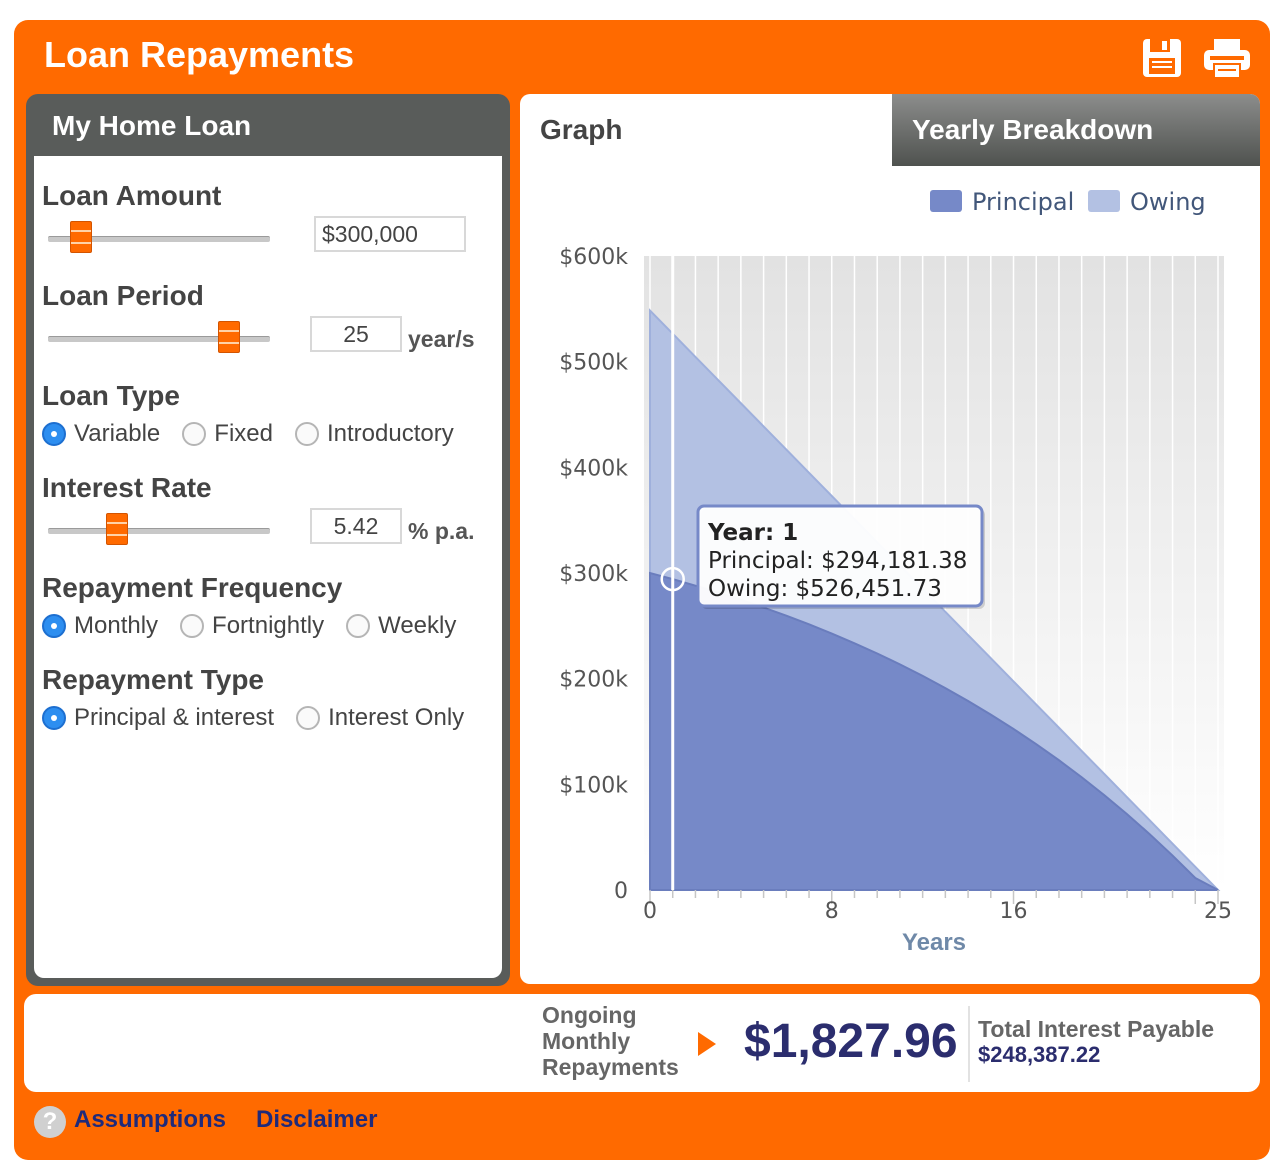  What do you see at coordinates (1039, 1054) in the screenshot?
I see `total-interest-value: $248,387.22` at bounding box center [1039, 1054].